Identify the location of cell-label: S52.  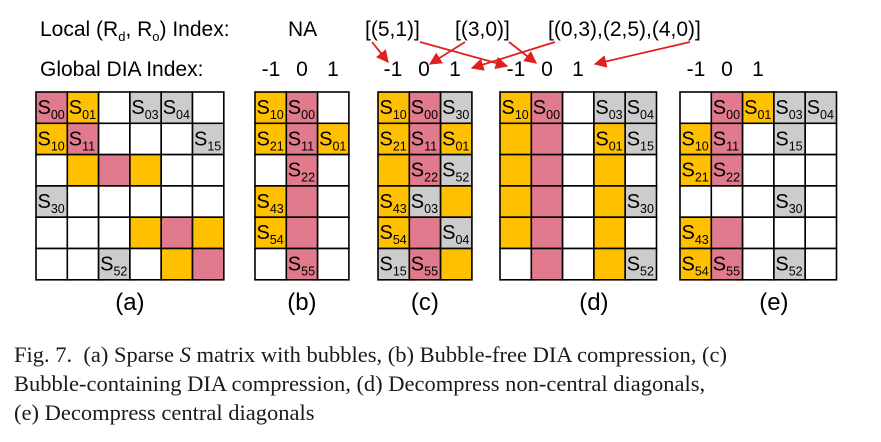
(455, 172).